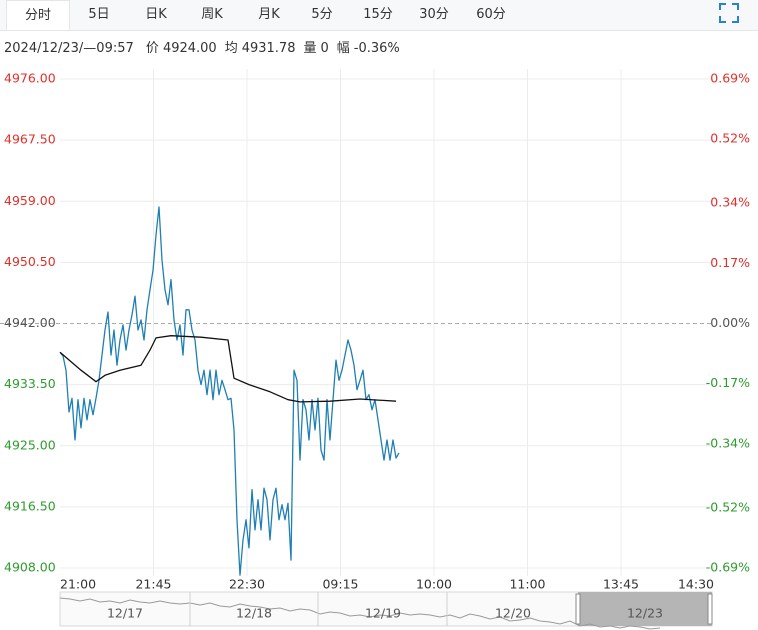  Describe the element at coordinates (728, 506) in the screenshot. I see `y2-tick-label: -0.52%` at that location.